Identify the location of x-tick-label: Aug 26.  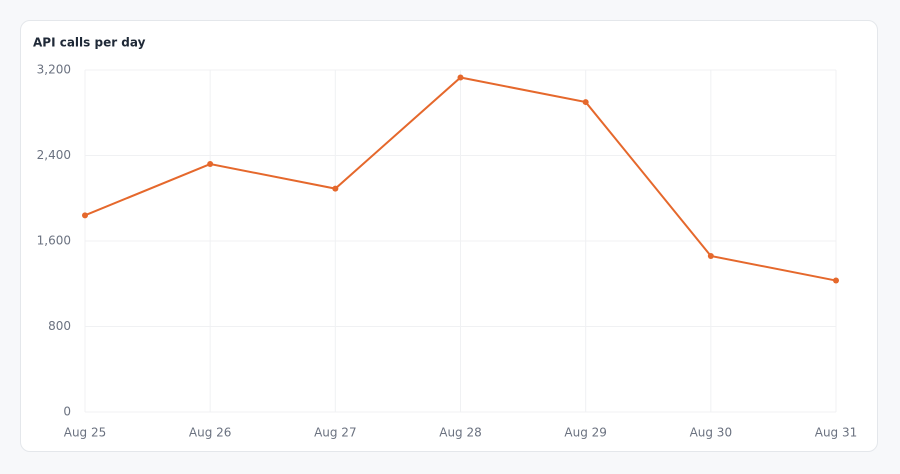
(210, 433).